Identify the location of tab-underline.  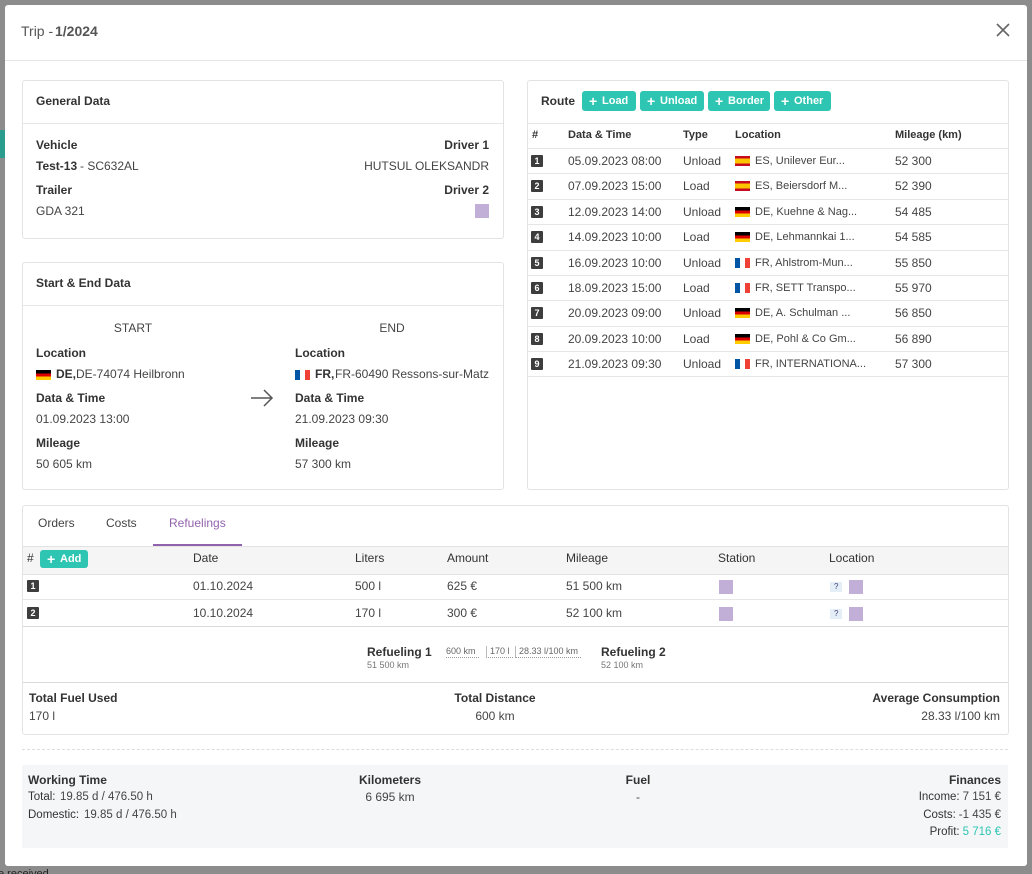
(197, 545).